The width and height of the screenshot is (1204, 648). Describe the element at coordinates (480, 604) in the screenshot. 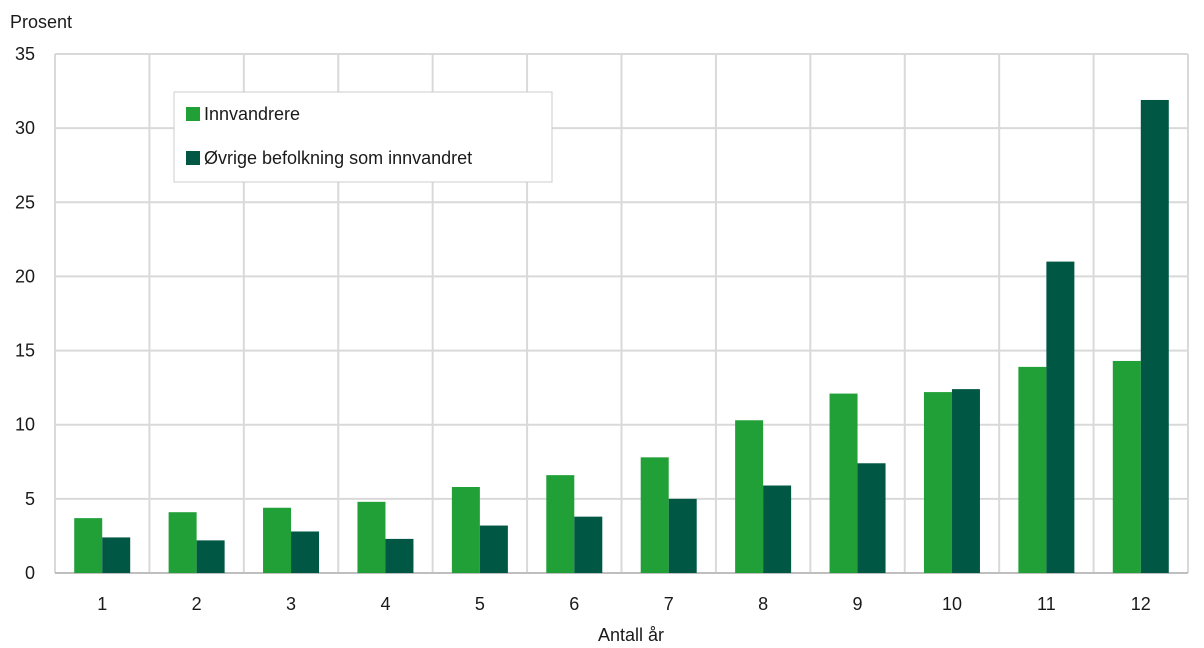

I see `x-tick-label: 5` at that location.